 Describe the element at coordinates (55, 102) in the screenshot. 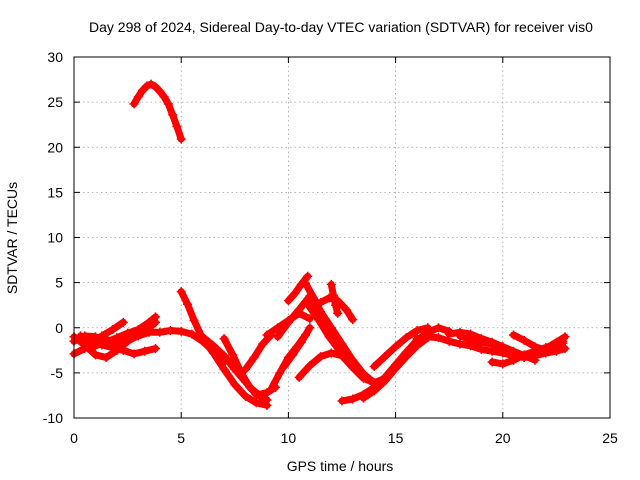

I see `y-tick-label-25: 25` at that location.